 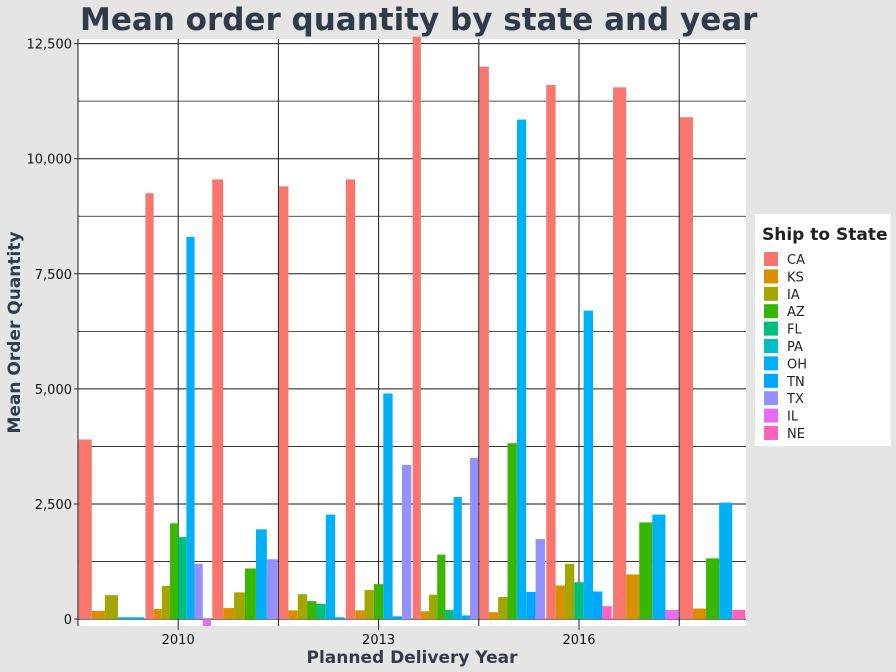 What do you see at coordinates (406, 542) in the screenshot?
I see `bar-tx-2013` at bounding box center [406, 542].